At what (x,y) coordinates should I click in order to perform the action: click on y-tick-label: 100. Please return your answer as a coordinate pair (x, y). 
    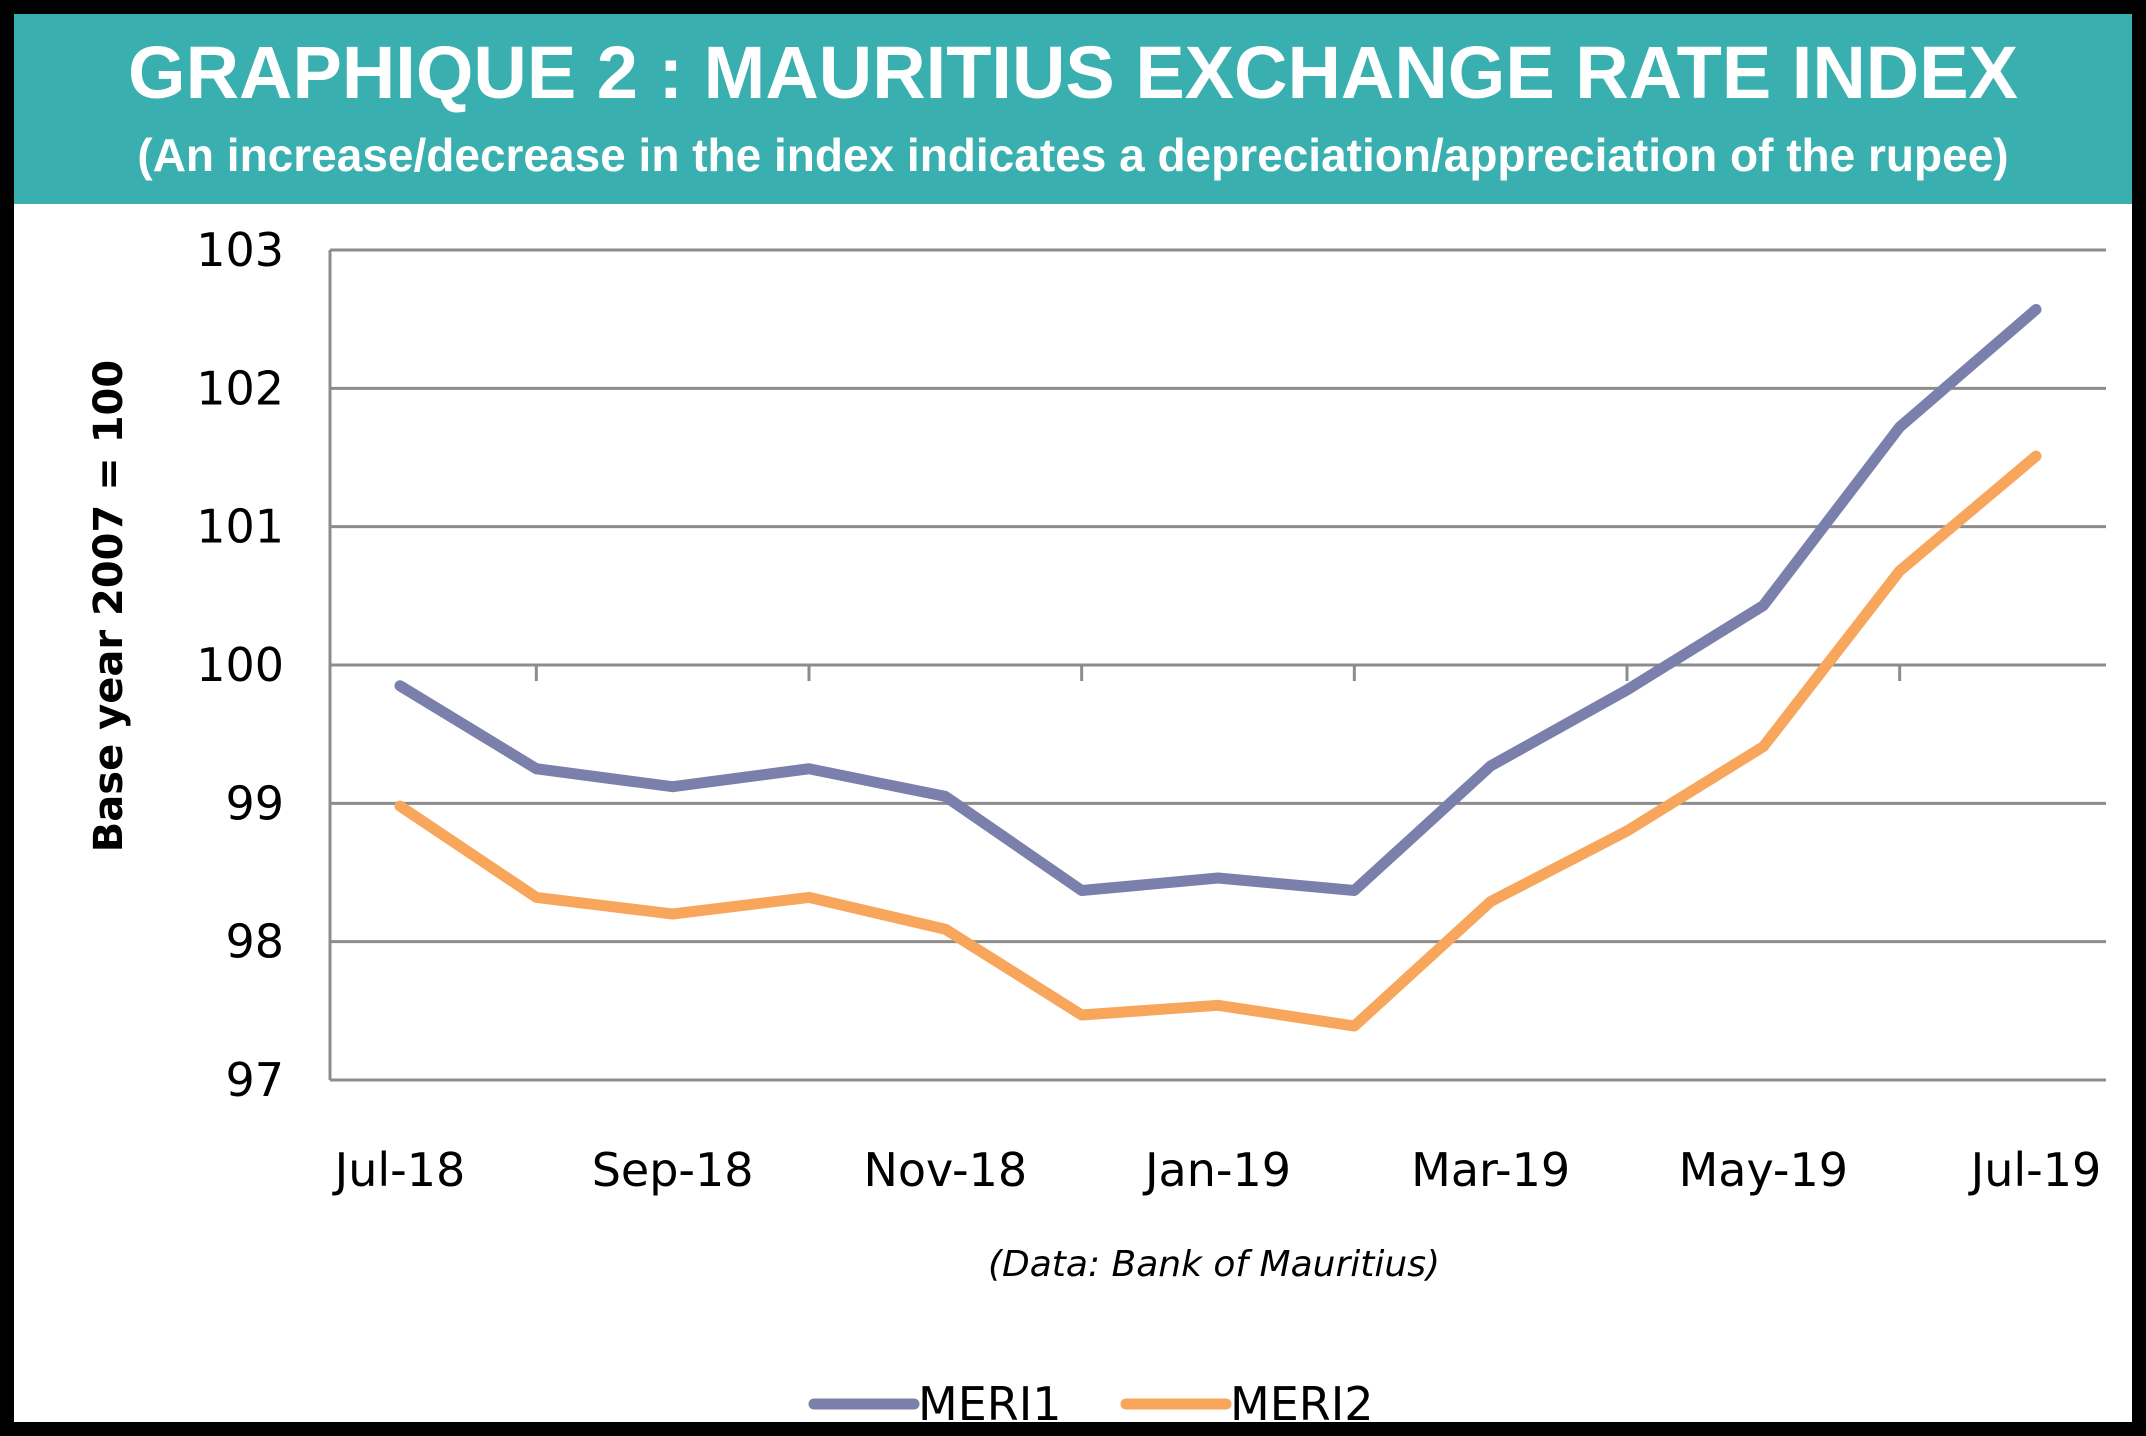
    Looking at the image, I should click on (240, 665).